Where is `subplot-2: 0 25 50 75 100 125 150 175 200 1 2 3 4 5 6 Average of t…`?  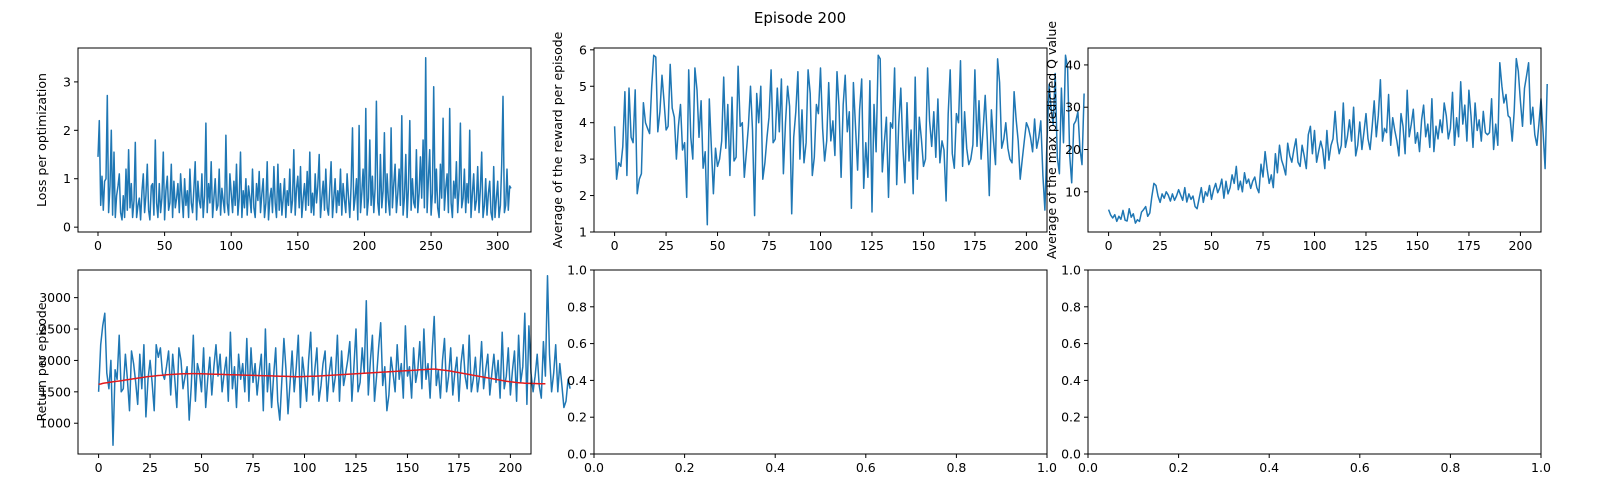
subplot-2: 0 25 50 75 100 125 150 175 200 1 2 3 4 5 6 Average of t… is located at coordinates (817, 142).